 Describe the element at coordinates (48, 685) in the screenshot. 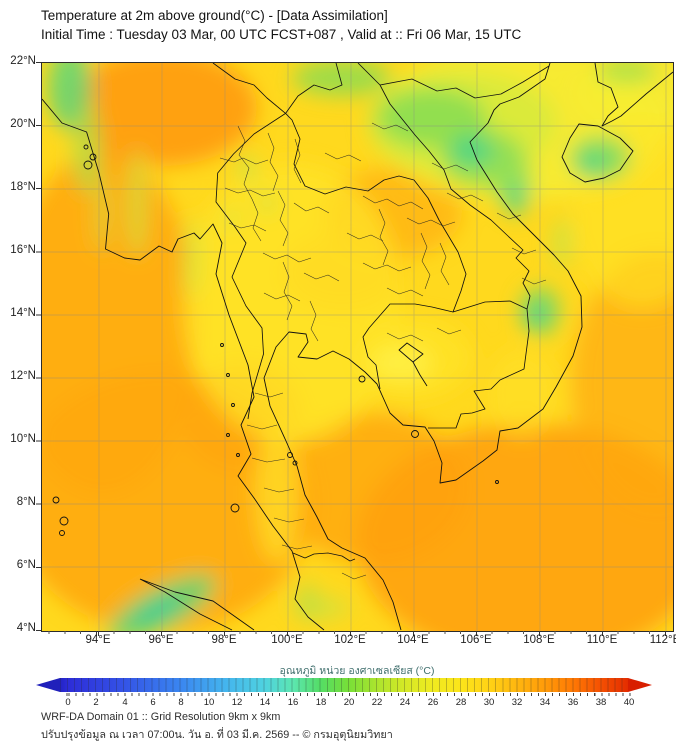

I see `colorbar-underflow-arrow` at that location.